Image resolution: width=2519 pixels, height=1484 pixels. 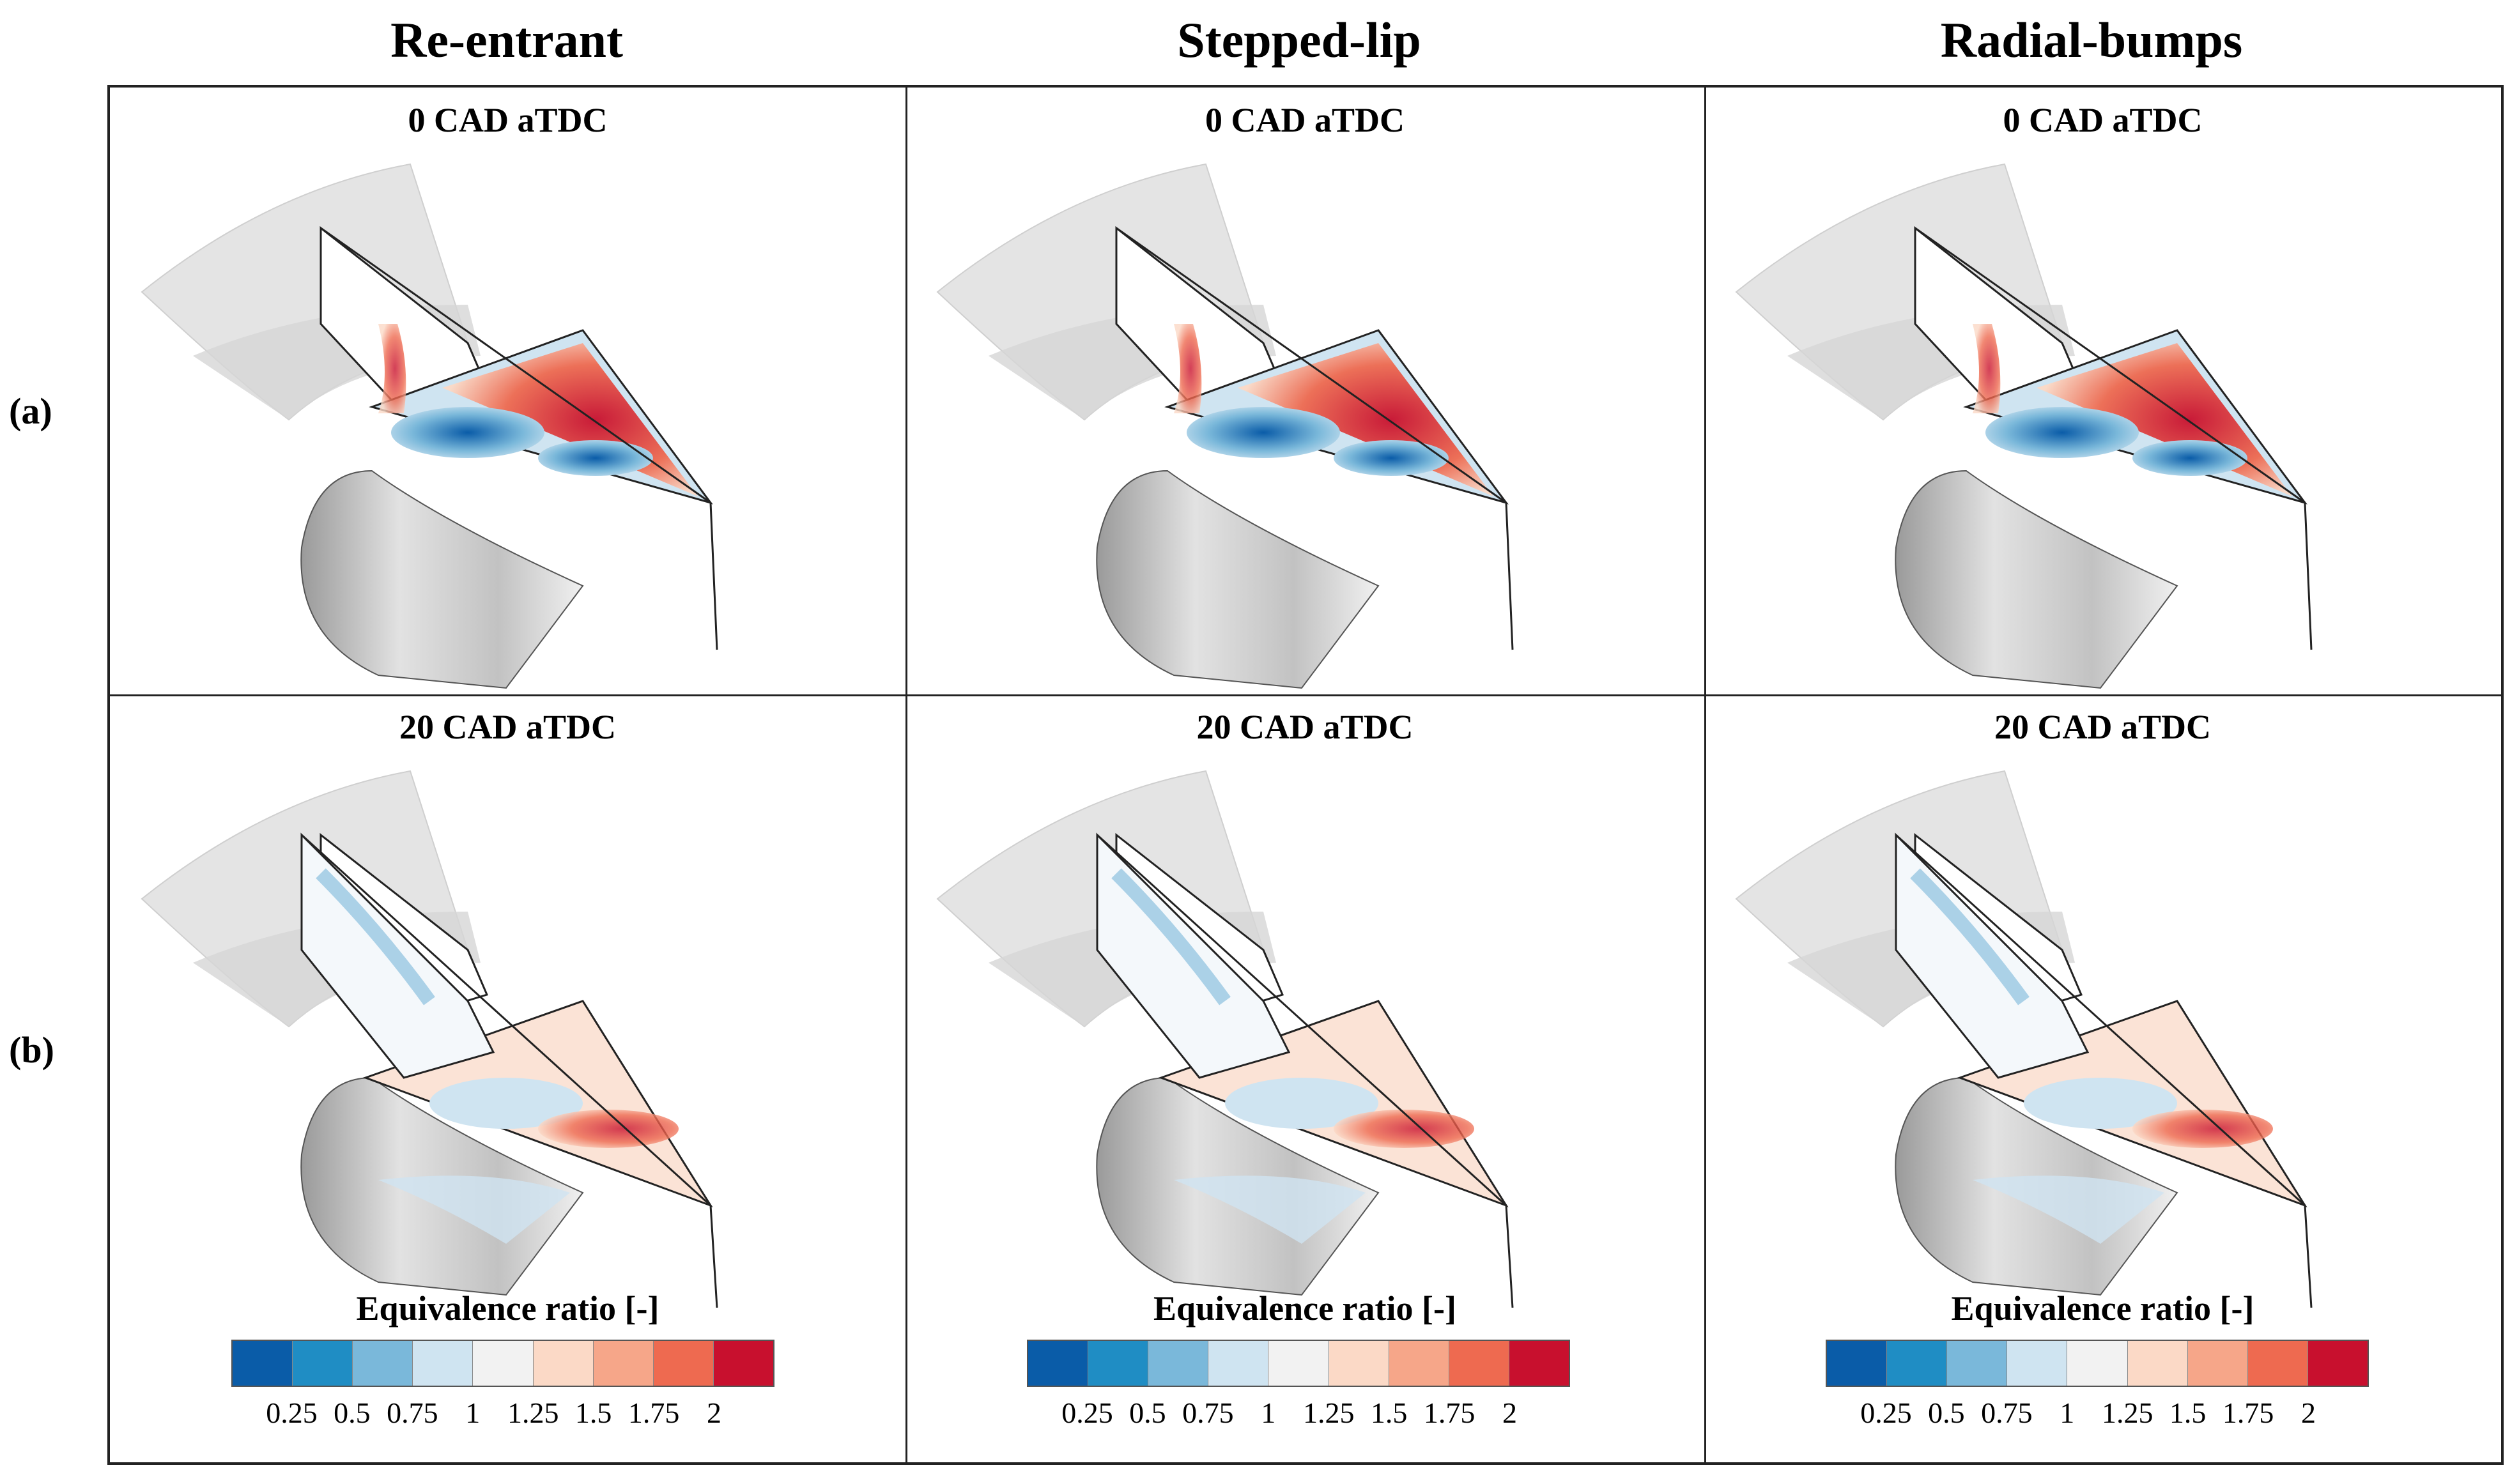 I want to click on row-label-a: (a), so click(x=30, y=411).